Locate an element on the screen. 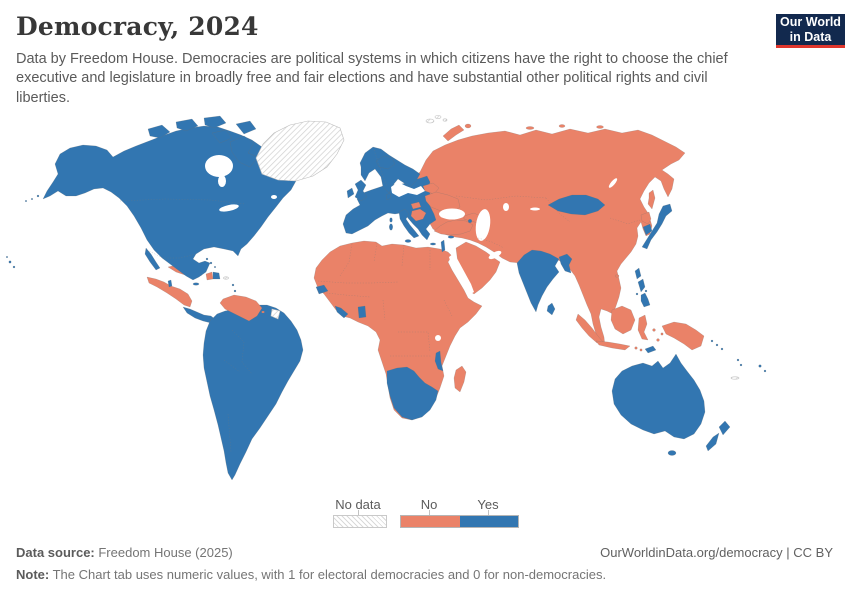 This screenshot has width=850, height=600. region-south-asia-blue is located at coordinates (544, 282).